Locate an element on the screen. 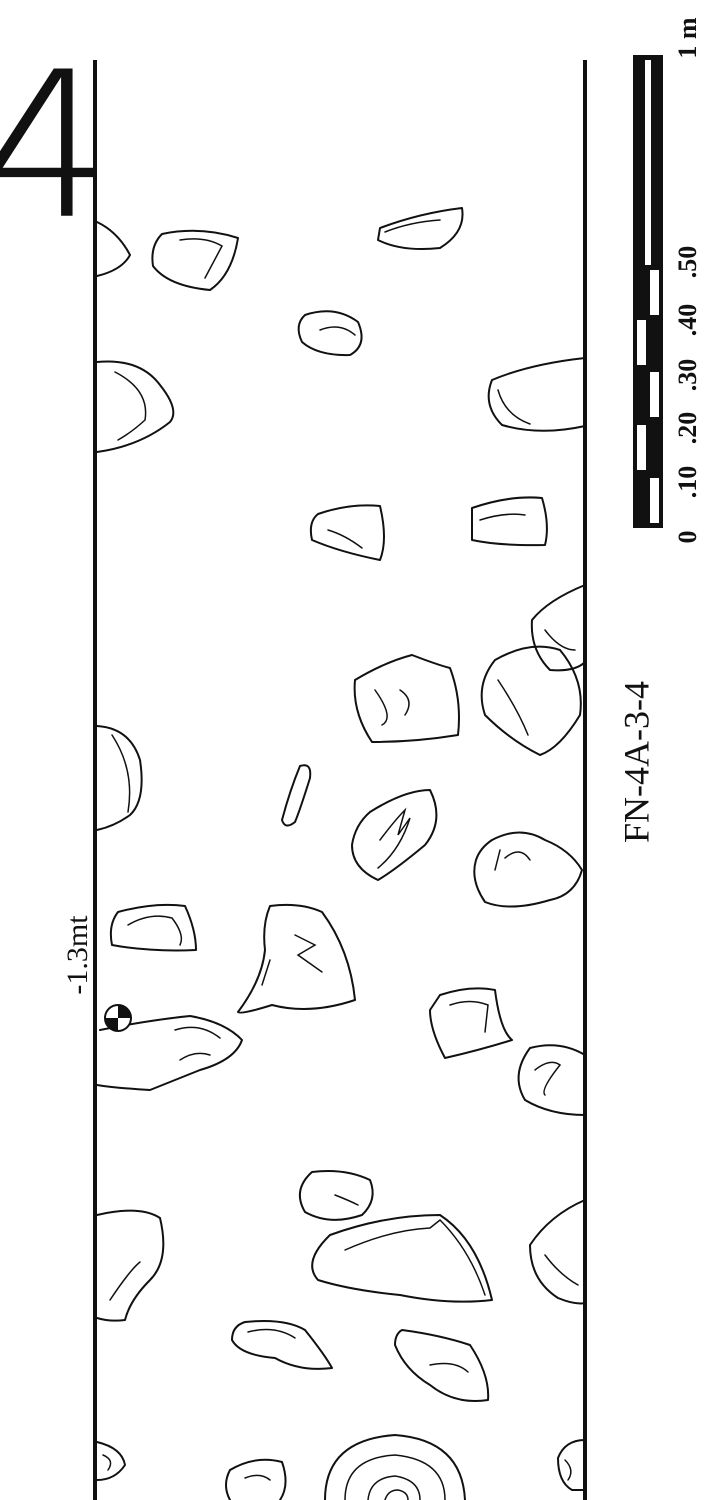 This screenshot has height=1500, width=710. scale-end-label: 1 m is located at coordinates (687, 38).